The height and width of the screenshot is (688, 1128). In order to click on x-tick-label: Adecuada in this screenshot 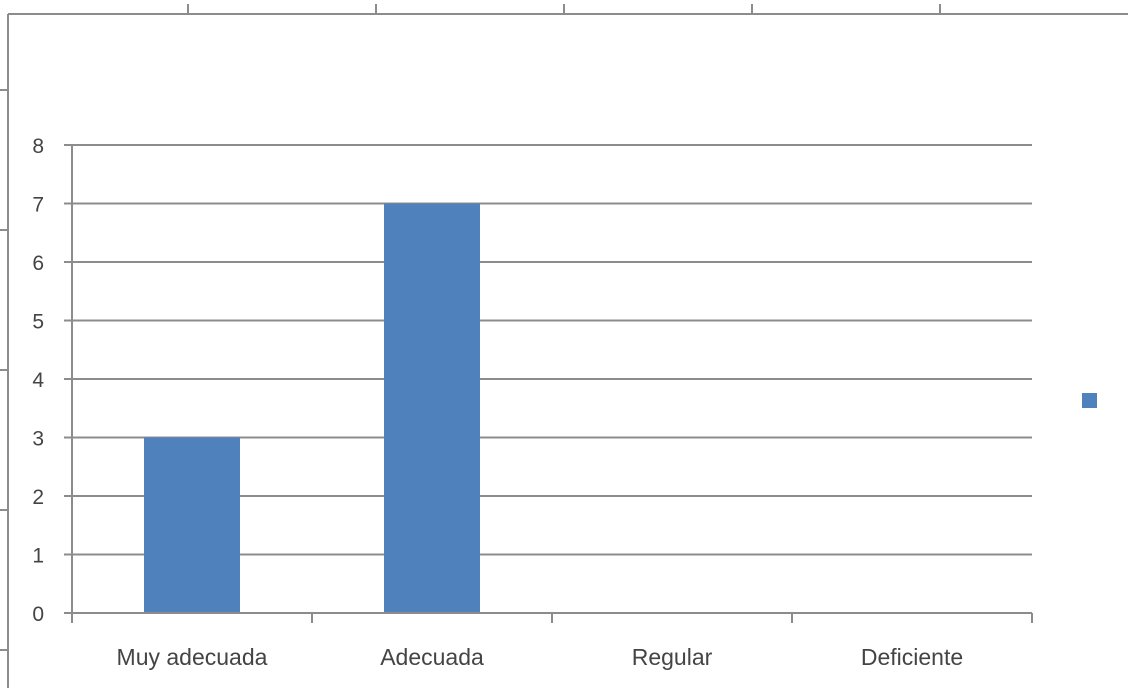, I will do `click(432, 657)`.